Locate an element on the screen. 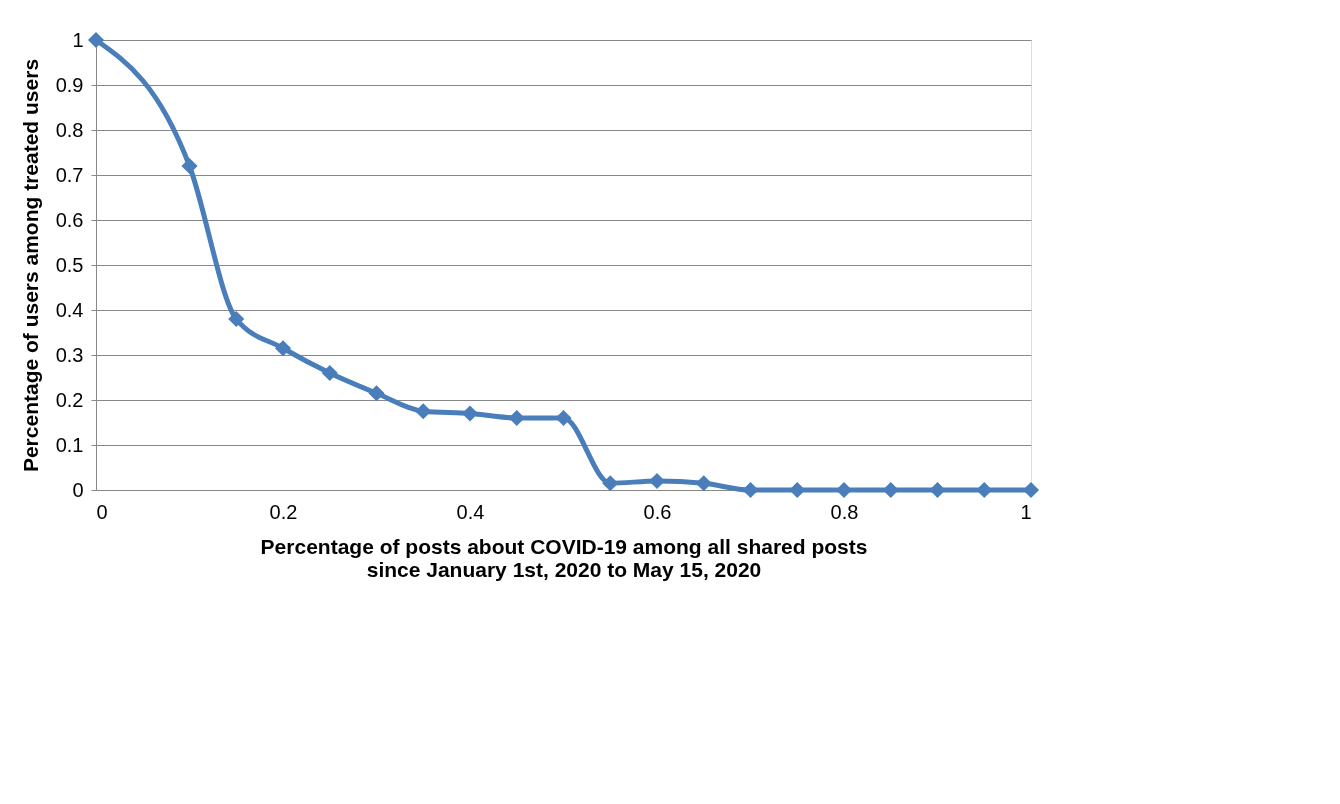  x-axis-title: Percentage of posts about COVID-19 among all shared posts since January 1st, 2020 to May 15, 2020 is located at coordinates (564, 557).